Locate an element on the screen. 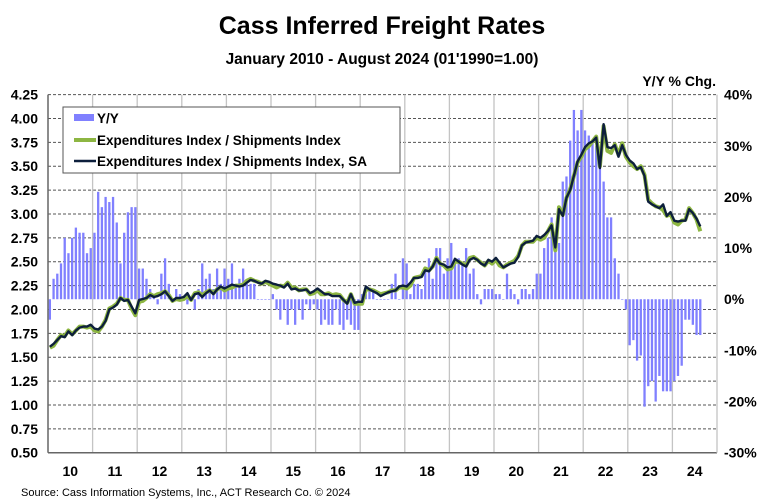  left-tick-label: 1.25 is located at coordinates (24, 381).